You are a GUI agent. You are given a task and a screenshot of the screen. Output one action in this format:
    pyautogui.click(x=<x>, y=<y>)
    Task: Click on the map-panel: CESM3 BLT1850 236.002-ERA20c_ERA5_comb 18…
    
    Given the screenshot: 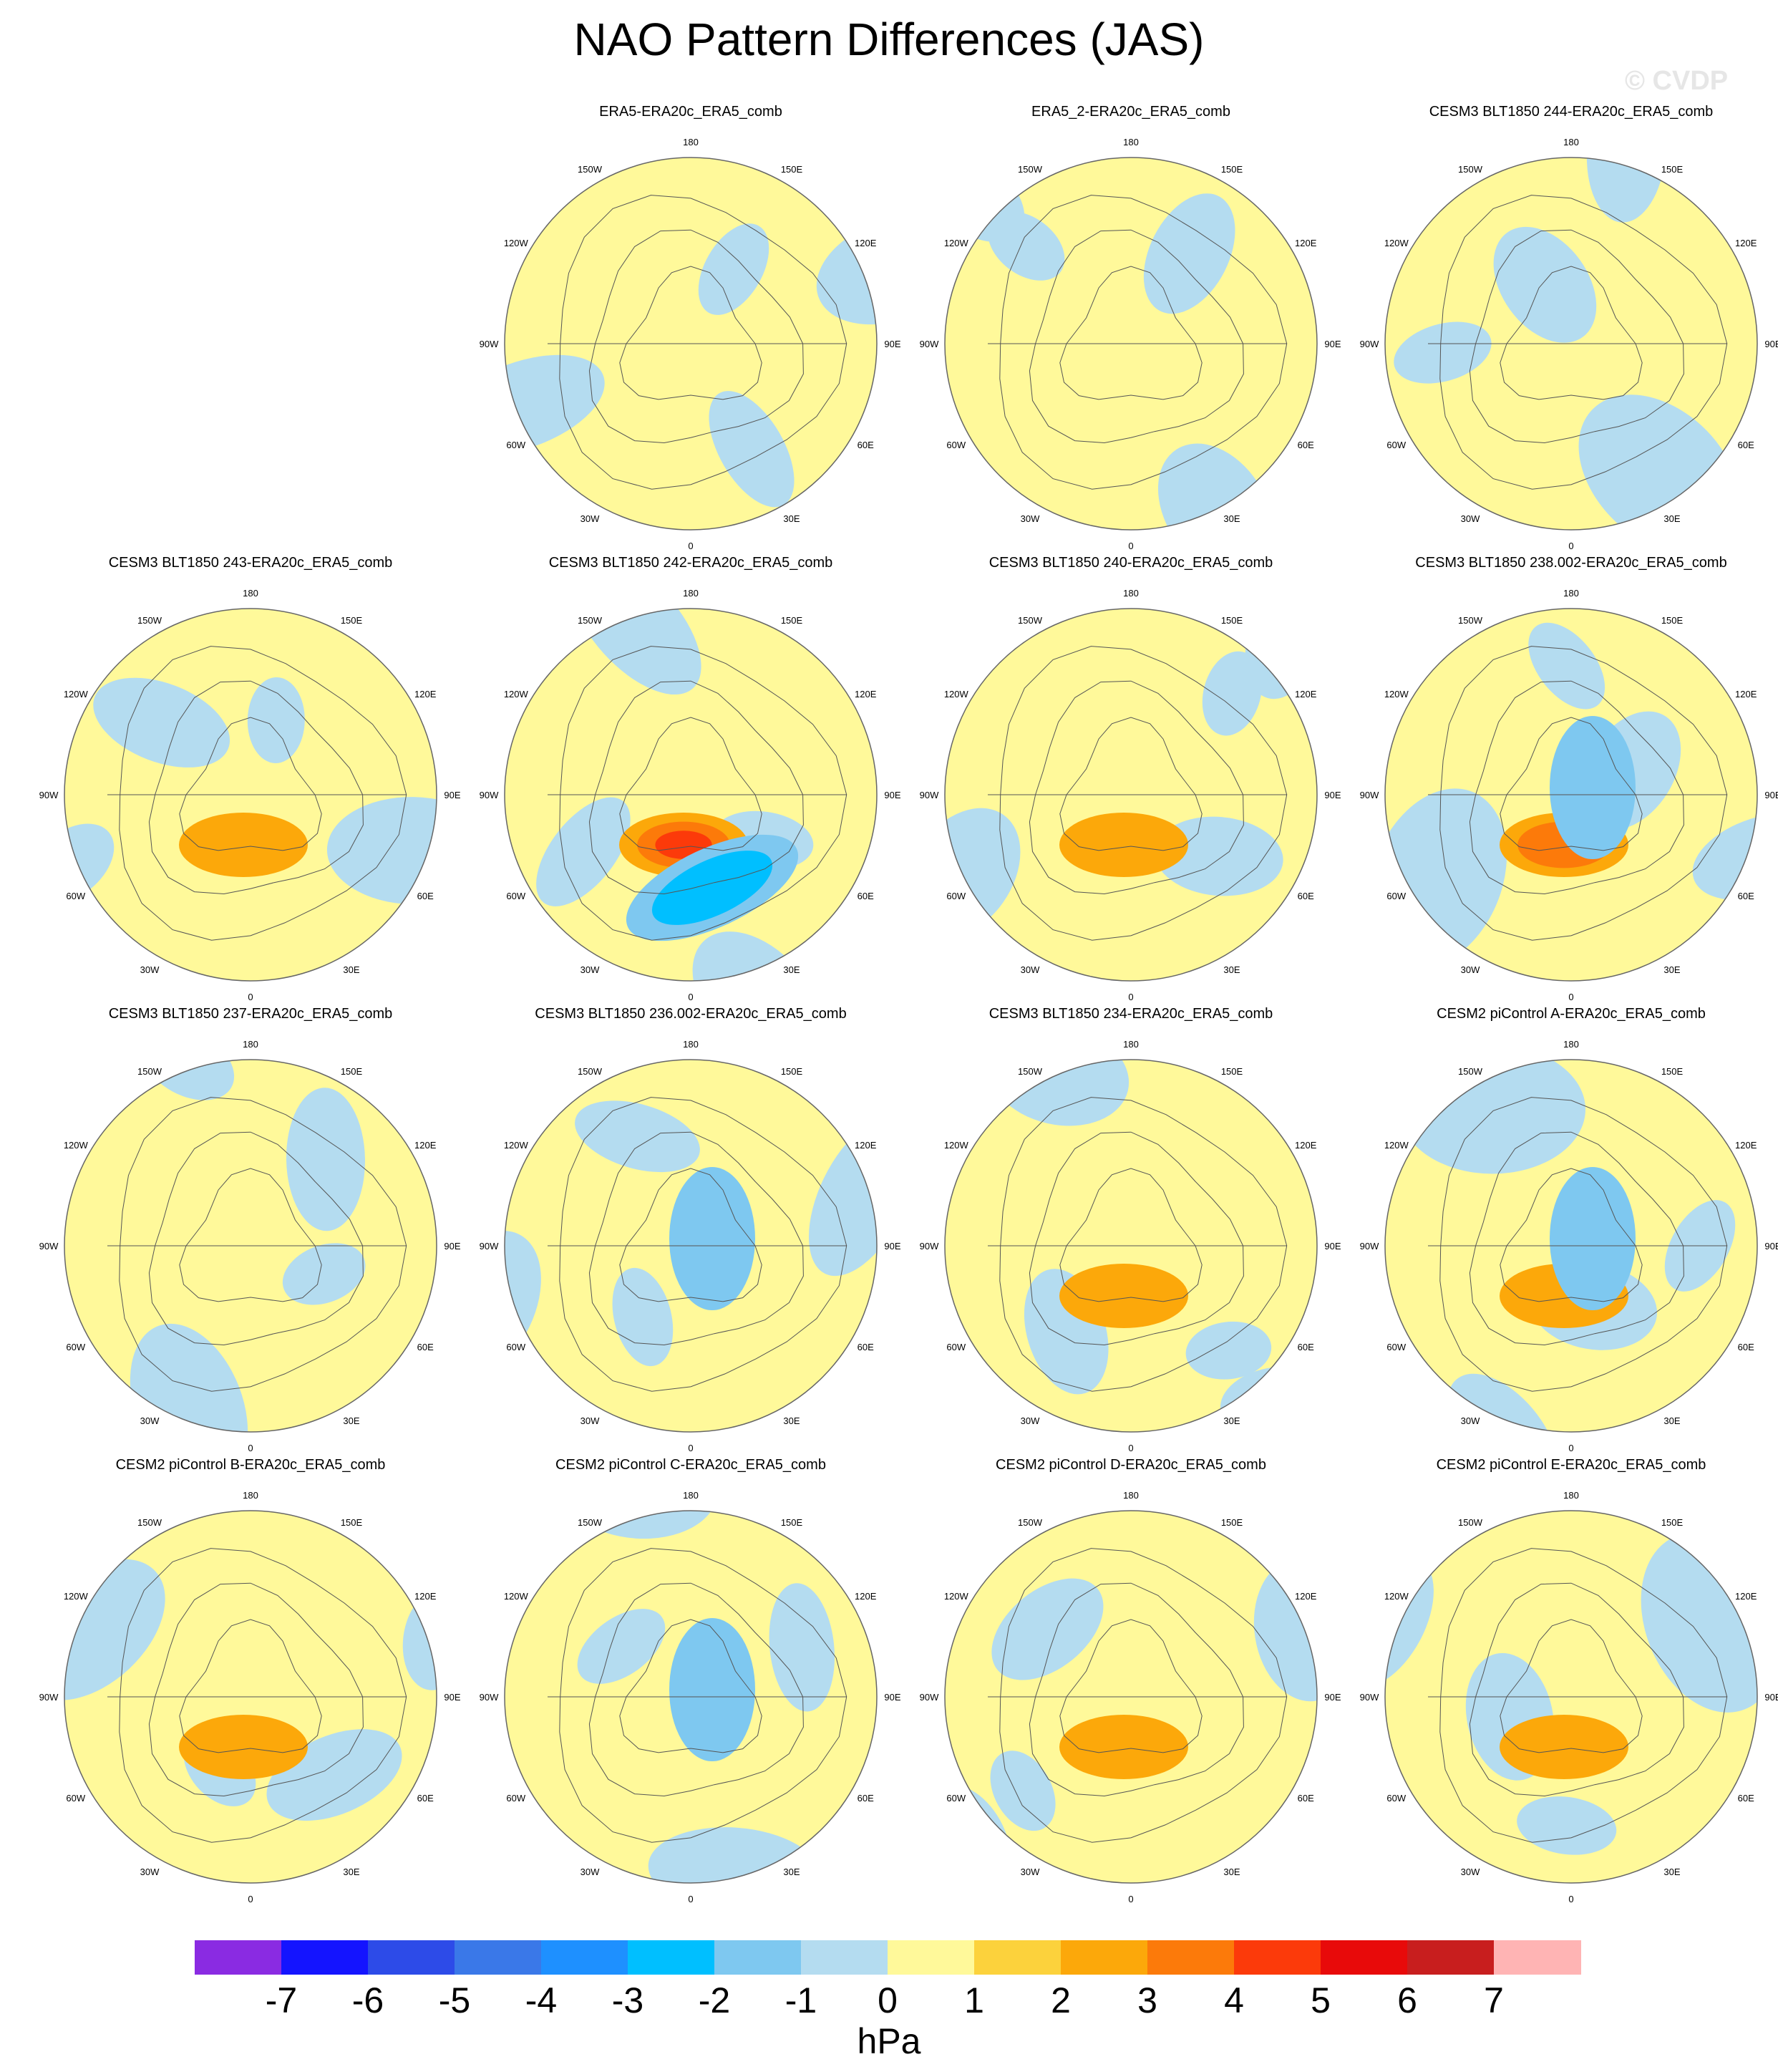 What is the action you would take?
    pyautogui.click(x=691, y=1235)
    